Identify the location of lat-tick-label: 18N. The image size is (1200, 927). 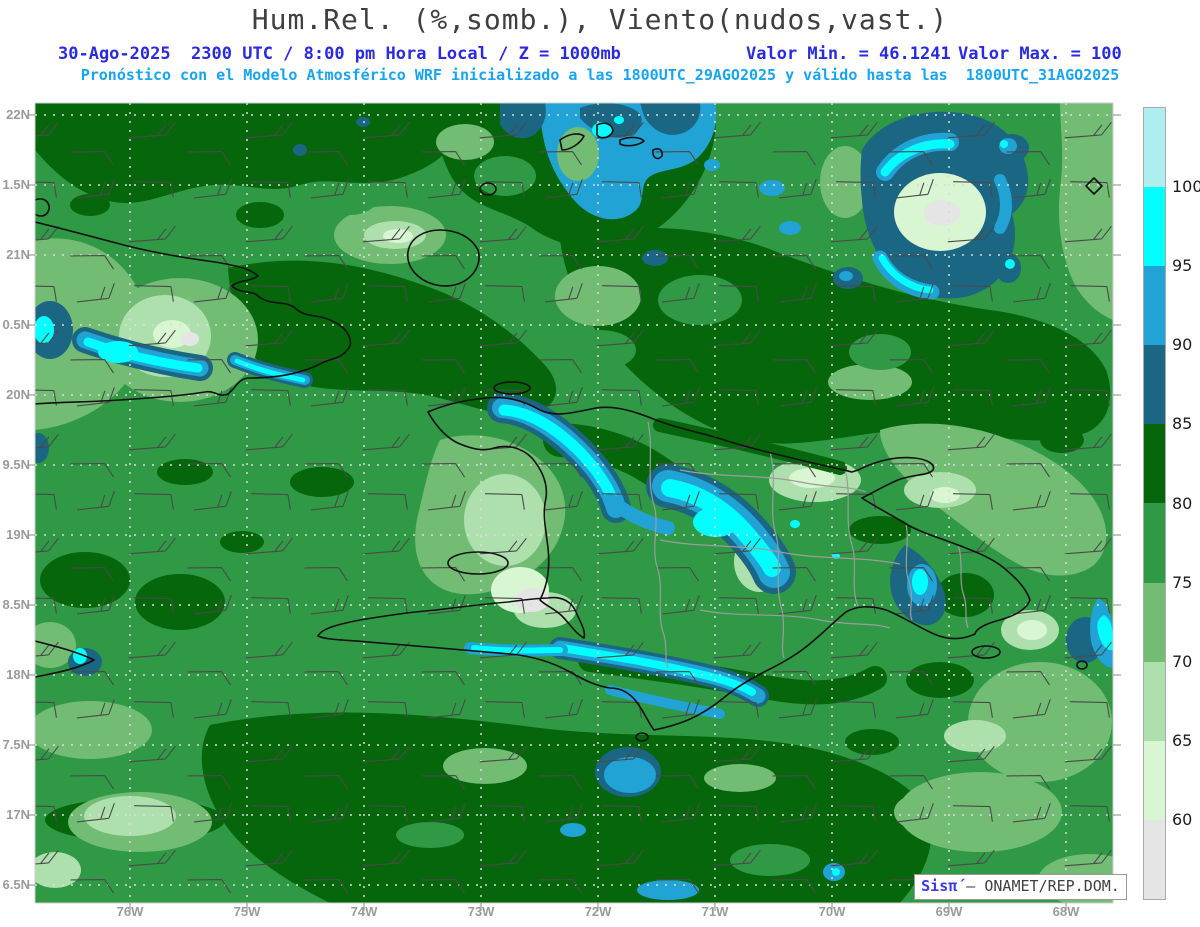
(18, 674).